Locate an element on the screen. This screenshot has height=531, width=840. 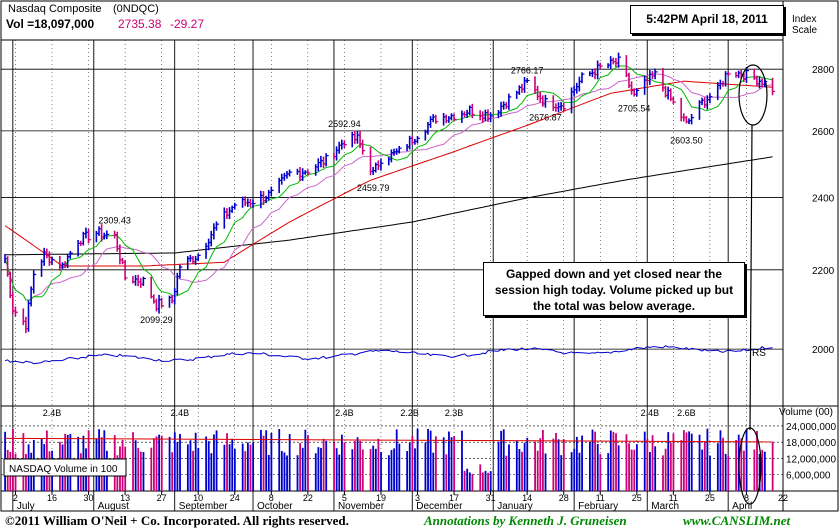
day-tick-label: 3 is located at coordinates (417, 498).